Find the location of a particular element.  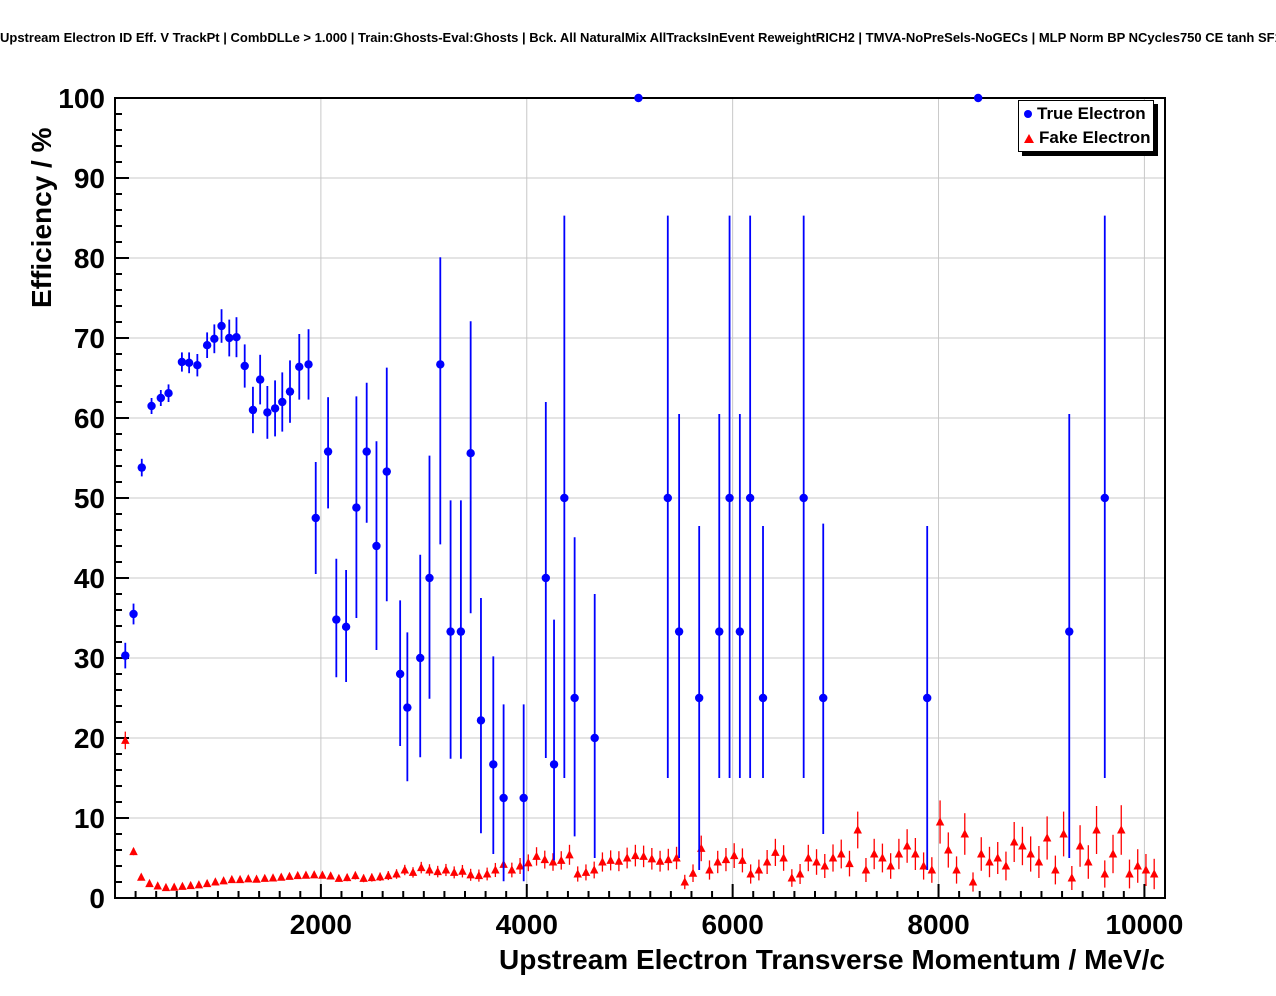

svg-text: 6000 is located at coordinates (732, 924).